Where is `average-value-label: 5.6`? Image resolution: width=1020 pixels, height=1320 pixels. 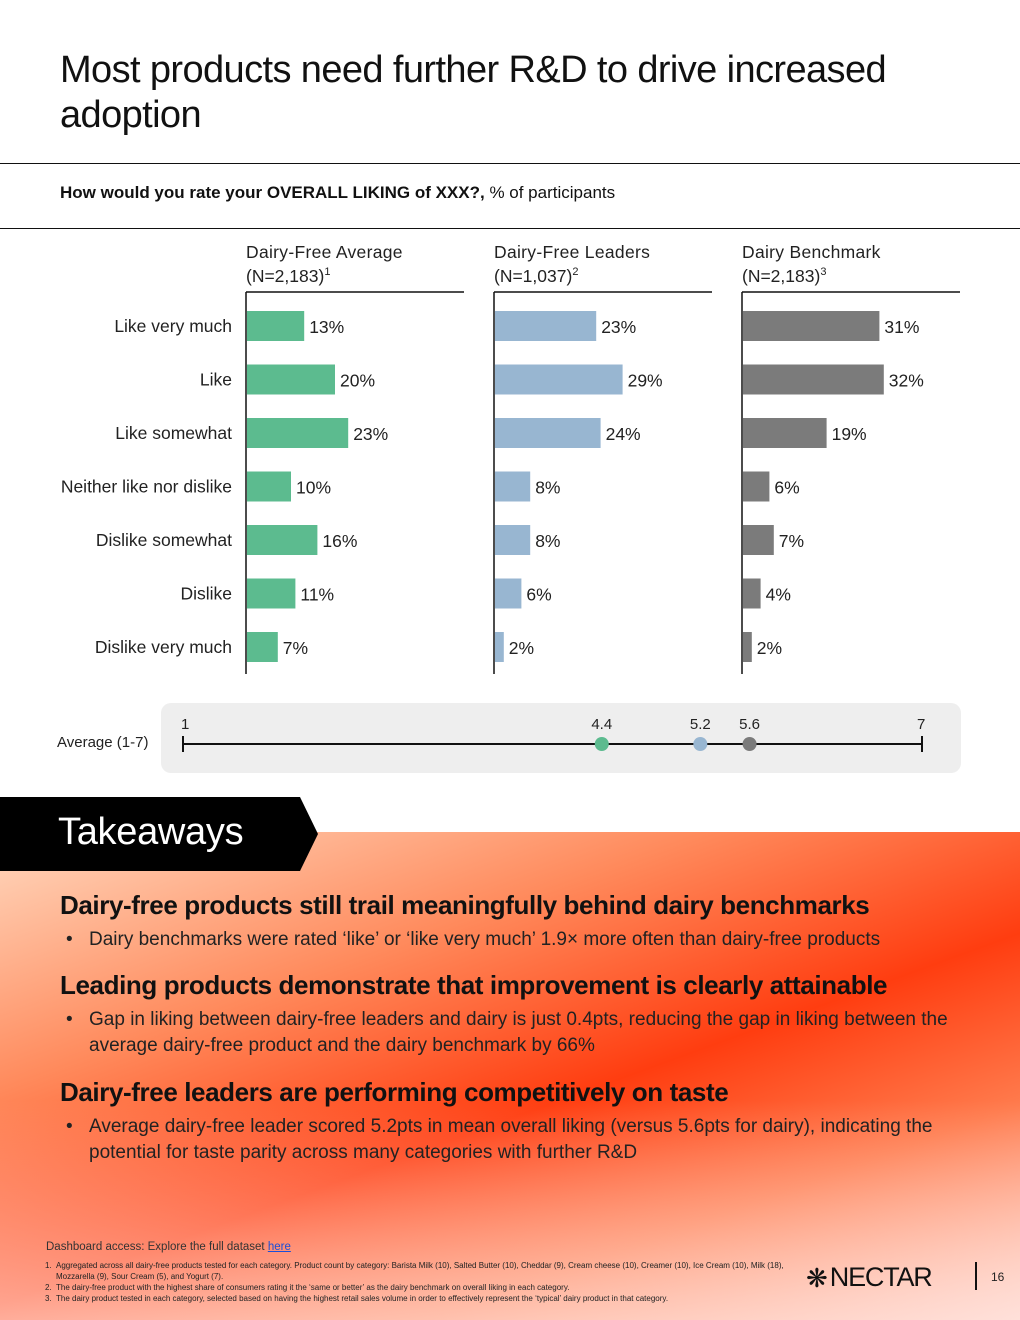
average-value-label: 5.6 is located at coordinates (749, 724).